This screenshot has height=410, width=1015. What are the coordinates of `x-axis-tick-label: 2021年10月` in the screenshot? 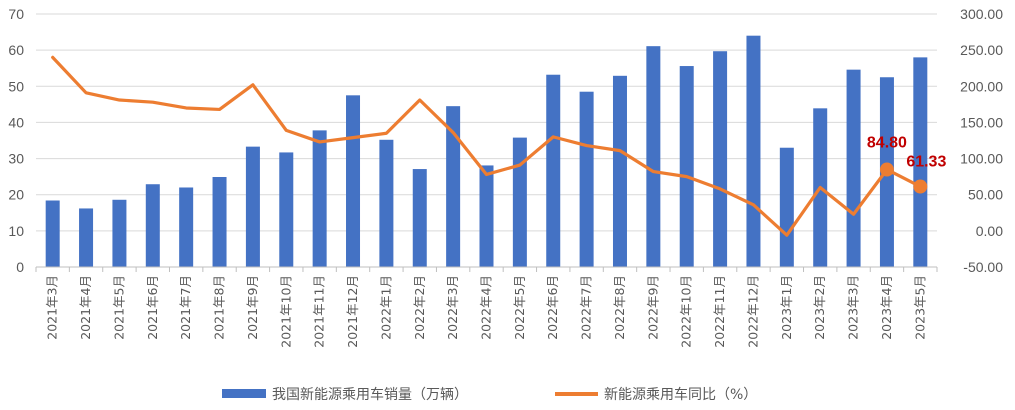 It's located at (285, 311).